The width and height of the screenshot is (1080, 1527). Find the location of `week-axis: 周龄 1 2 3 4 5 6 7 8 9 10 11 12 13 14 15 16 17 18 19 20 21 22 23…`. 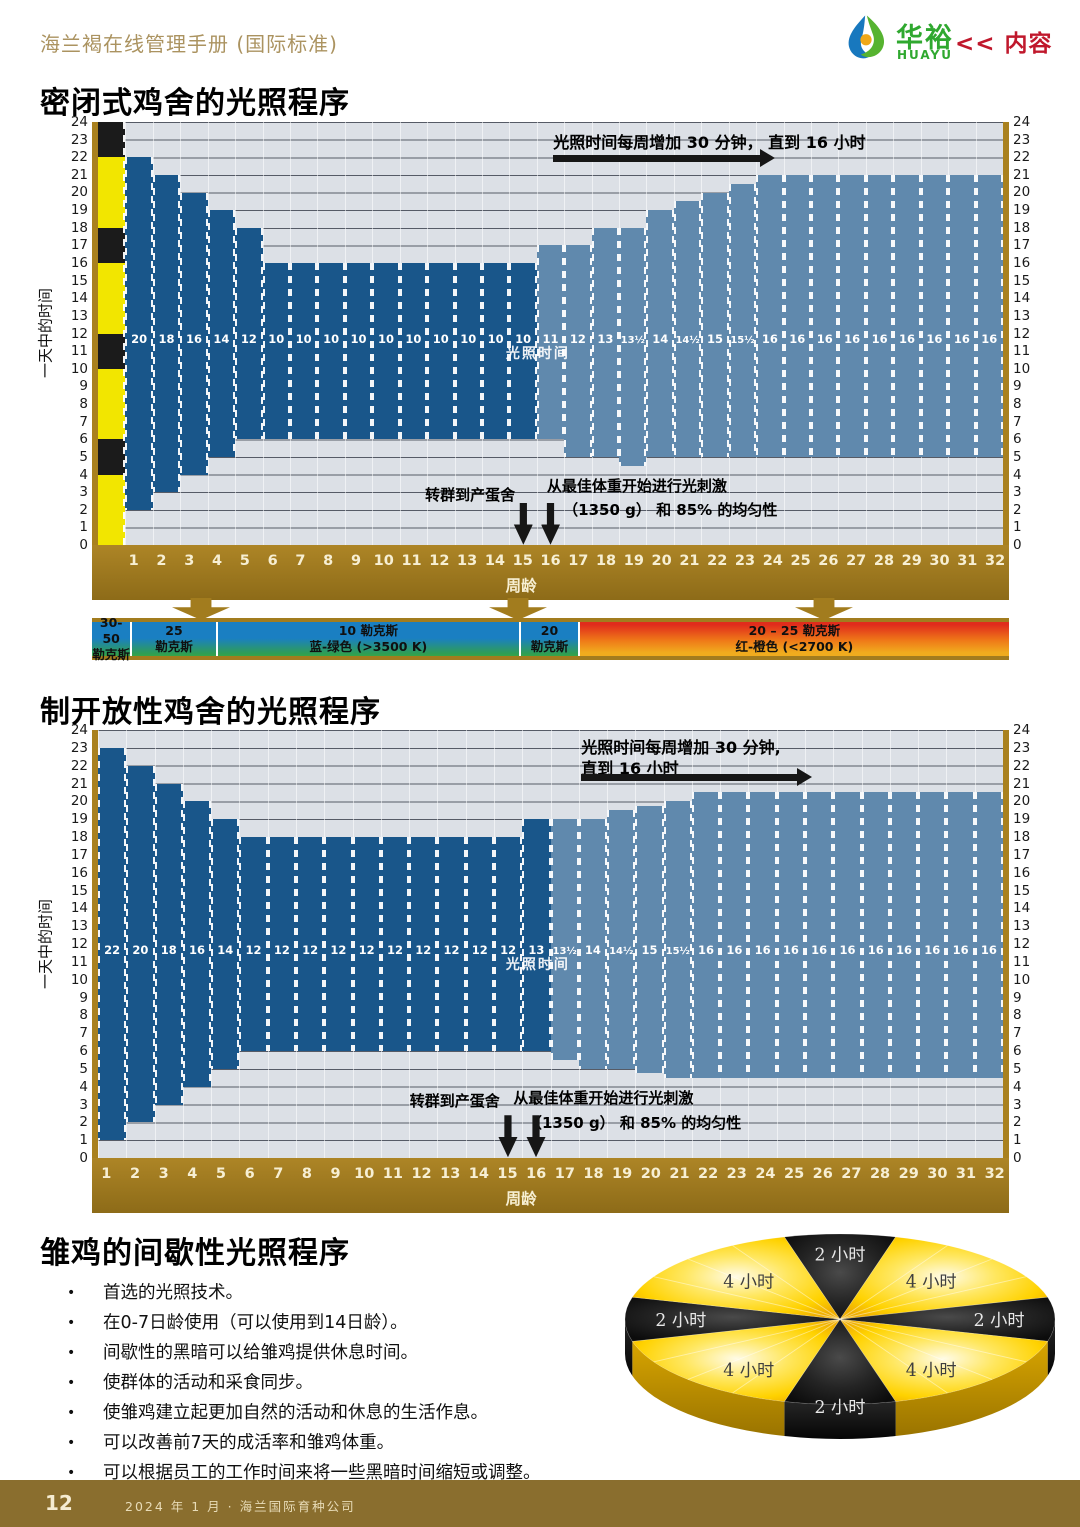

week-axis: 周龄 1 2 3 4 5 6 7 8 9 10 11 12 13 14 15 16 17 18 19 20 21 22 23… is located at coordinates (550, 572).